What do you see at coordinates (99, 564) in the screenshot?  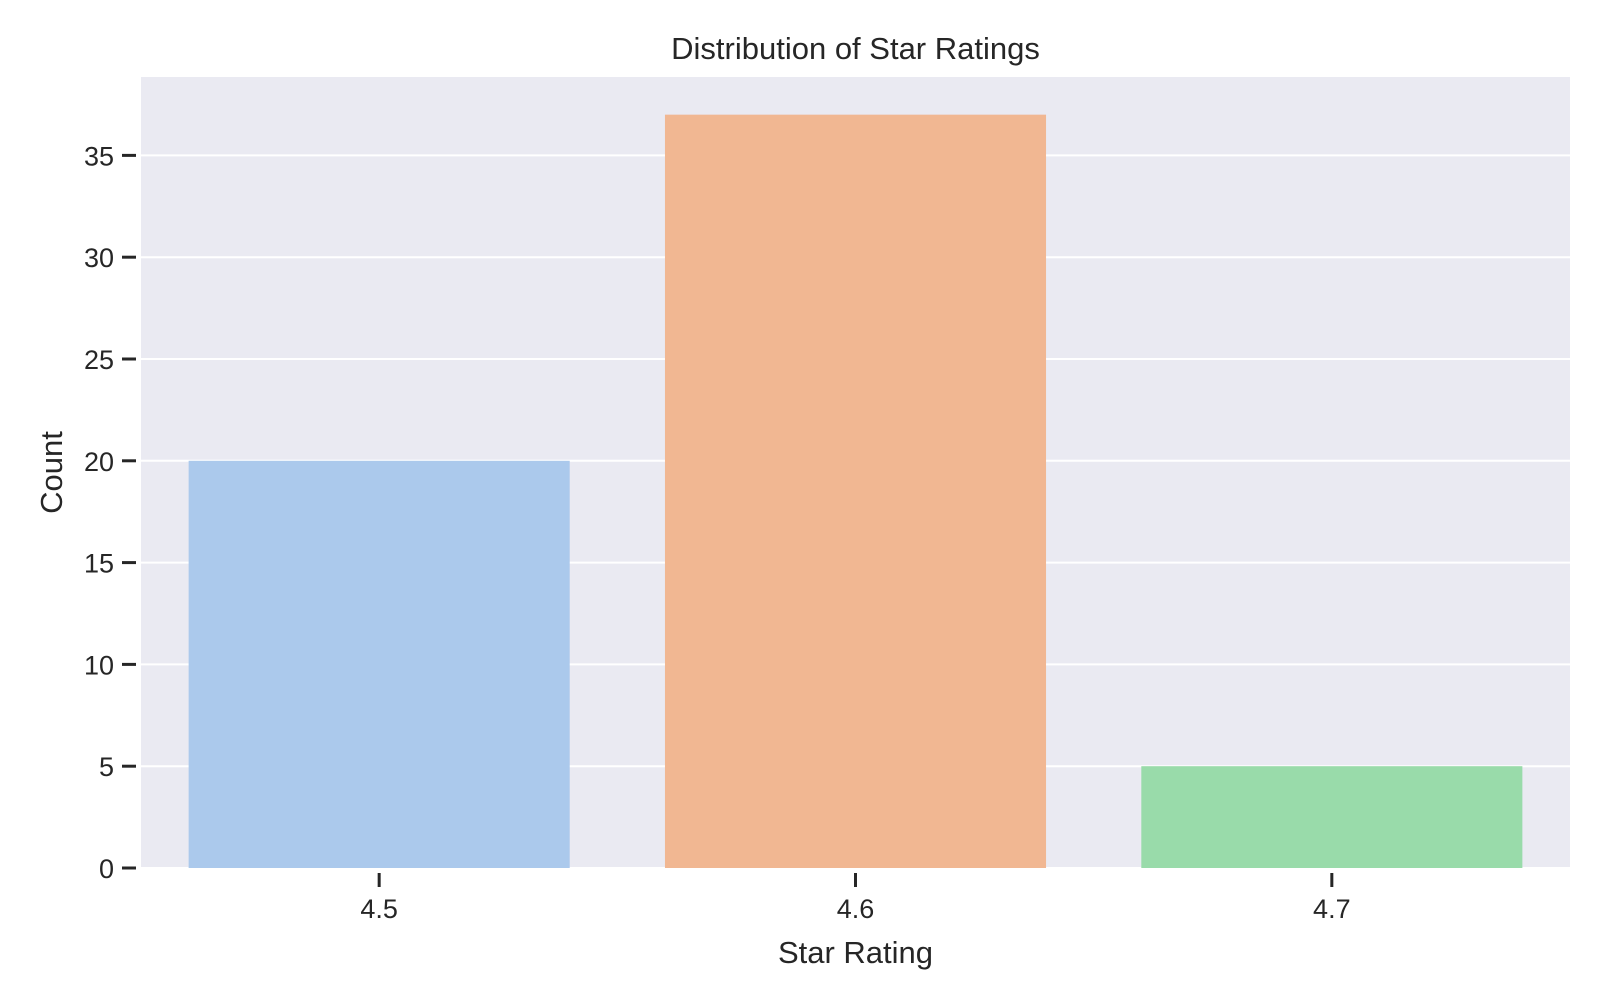 I see `y-tick-label: 15` at bounding box center [99, 564].